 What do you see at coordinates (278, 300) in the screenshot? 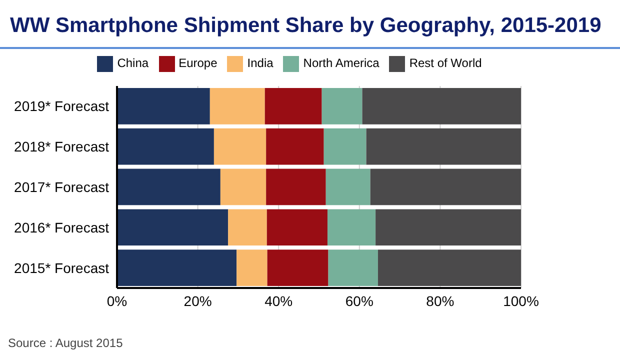
I see `x-tick-label: 40%` at bounding box center [278, 300].